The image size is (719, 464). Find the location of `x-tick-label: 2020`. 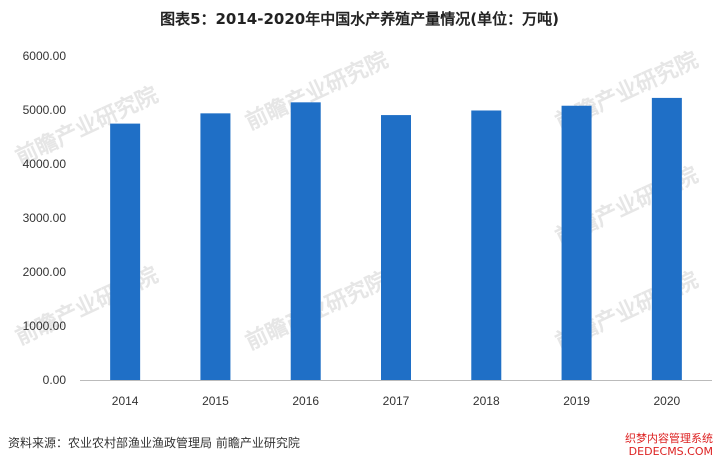

x-tick-label: 2020 is located at coordinates (667, 401).